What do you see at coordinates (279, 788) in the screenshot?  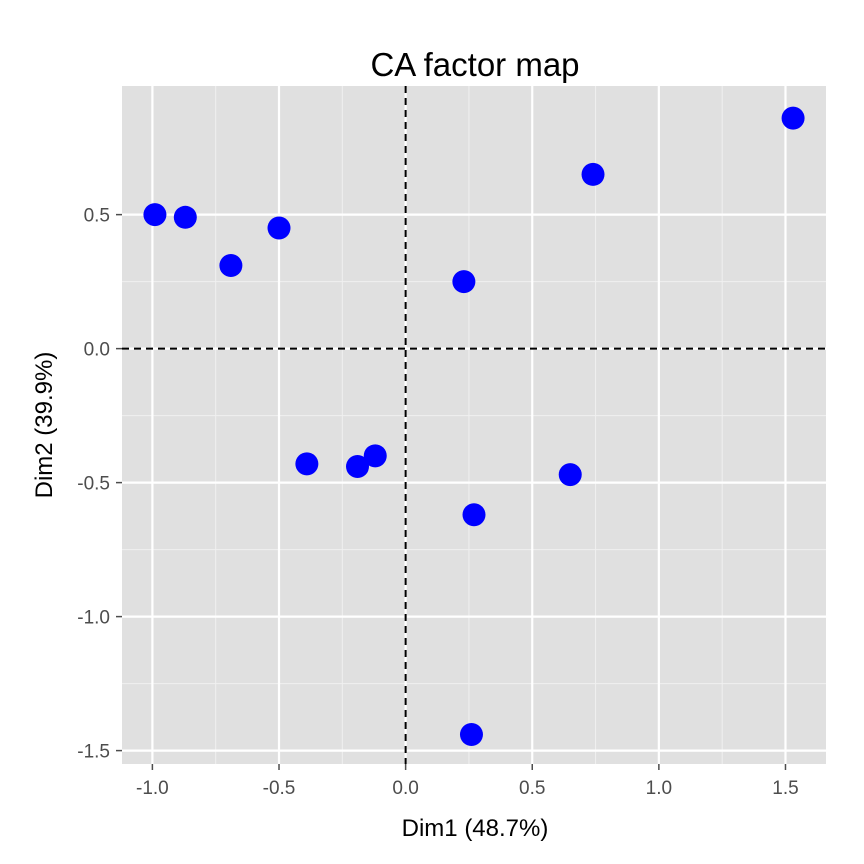 I see `x-tick-label: -0.5` at bounding box center [279, 788].